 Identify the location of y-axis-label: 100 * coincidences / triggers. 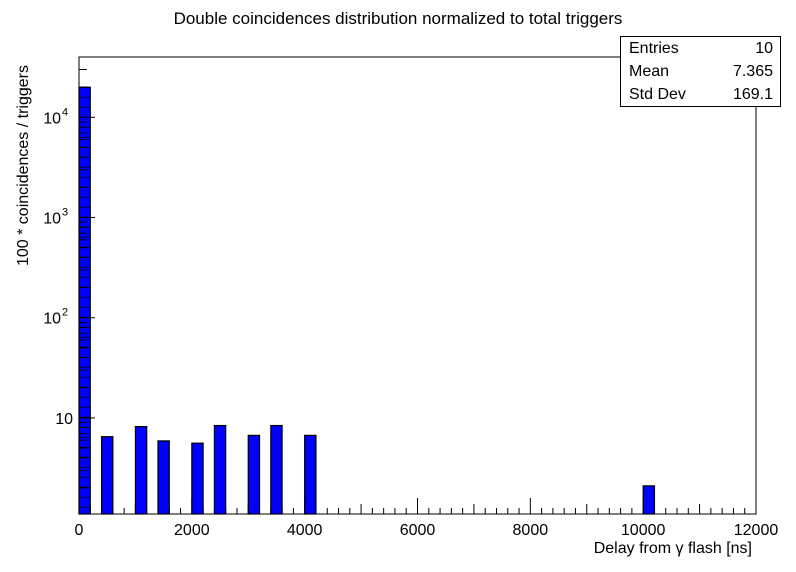
(23, 165).